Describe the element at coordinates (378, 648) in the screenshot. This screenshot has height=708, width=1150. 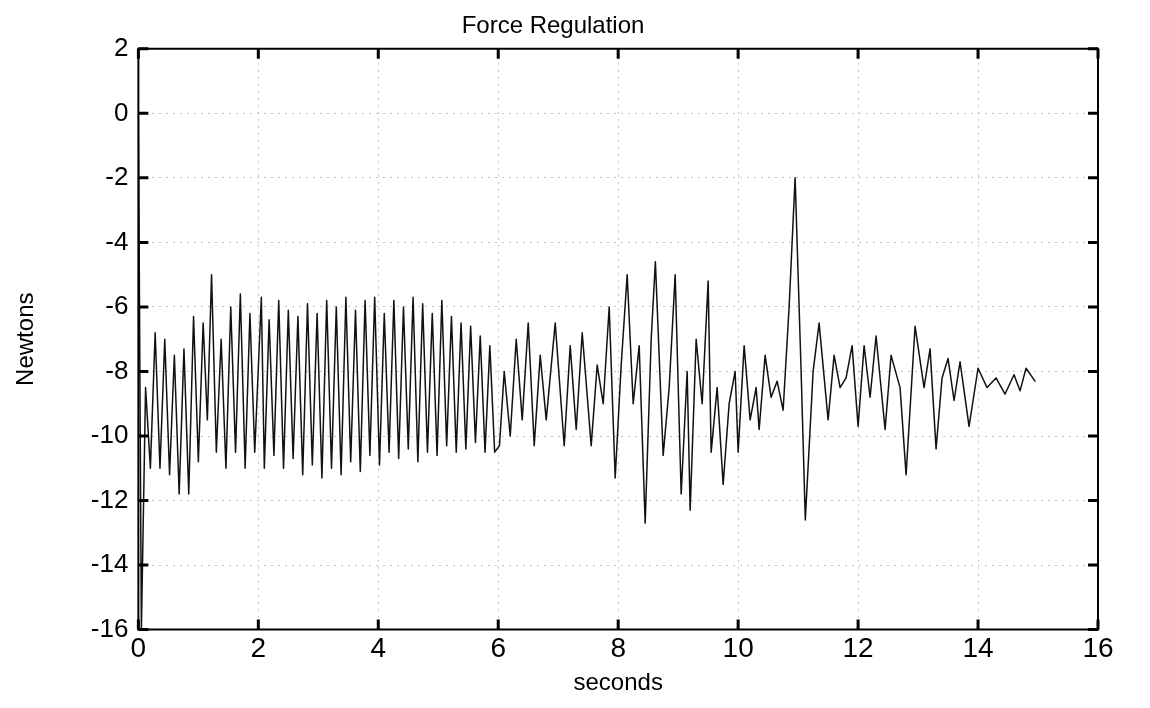
I see `x-tick-label: 4` at that location.